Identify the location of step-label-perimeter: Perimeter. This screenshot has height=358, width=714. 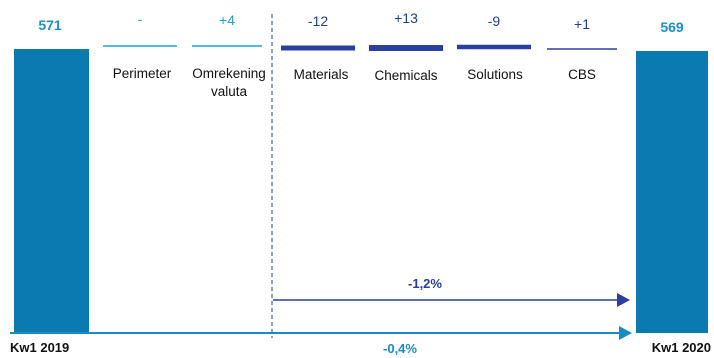
(142, 73).